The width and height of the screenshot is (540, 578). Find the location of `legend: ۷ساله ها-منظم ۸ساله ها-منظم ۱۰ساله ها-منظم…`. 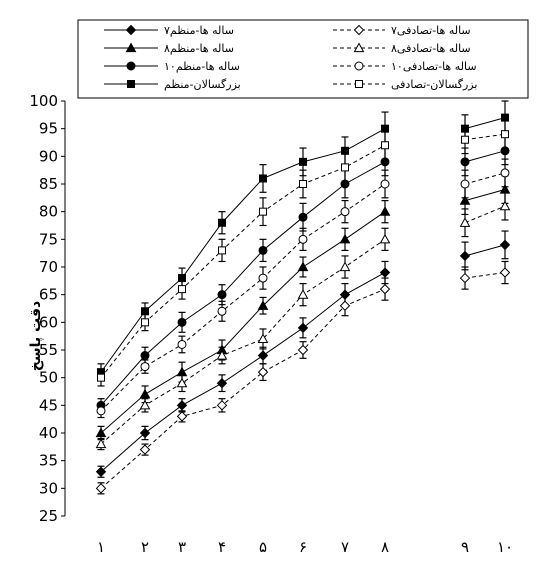

legend: ۷ساله ها-منظم ۸ساله ها-منظم ۱۰ساله ها-منظم… is located at coordinates (303, 59).